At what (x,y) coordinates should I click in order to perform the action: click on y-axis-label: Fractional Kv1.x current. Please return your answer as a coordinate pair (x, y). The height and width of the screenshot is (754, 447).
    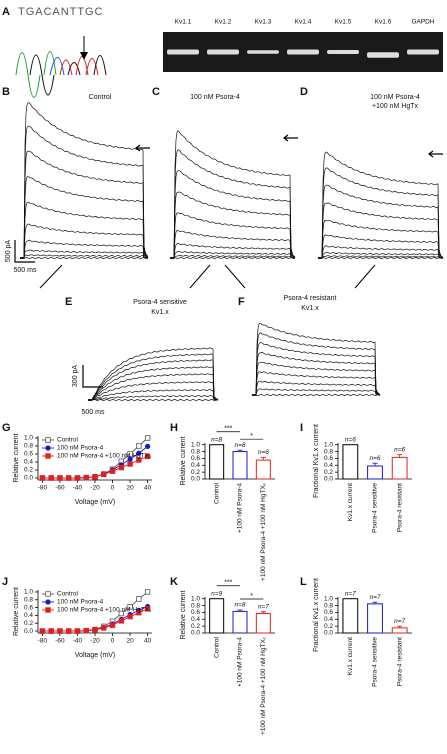
    Looking at the image, I should click on (316, 461).